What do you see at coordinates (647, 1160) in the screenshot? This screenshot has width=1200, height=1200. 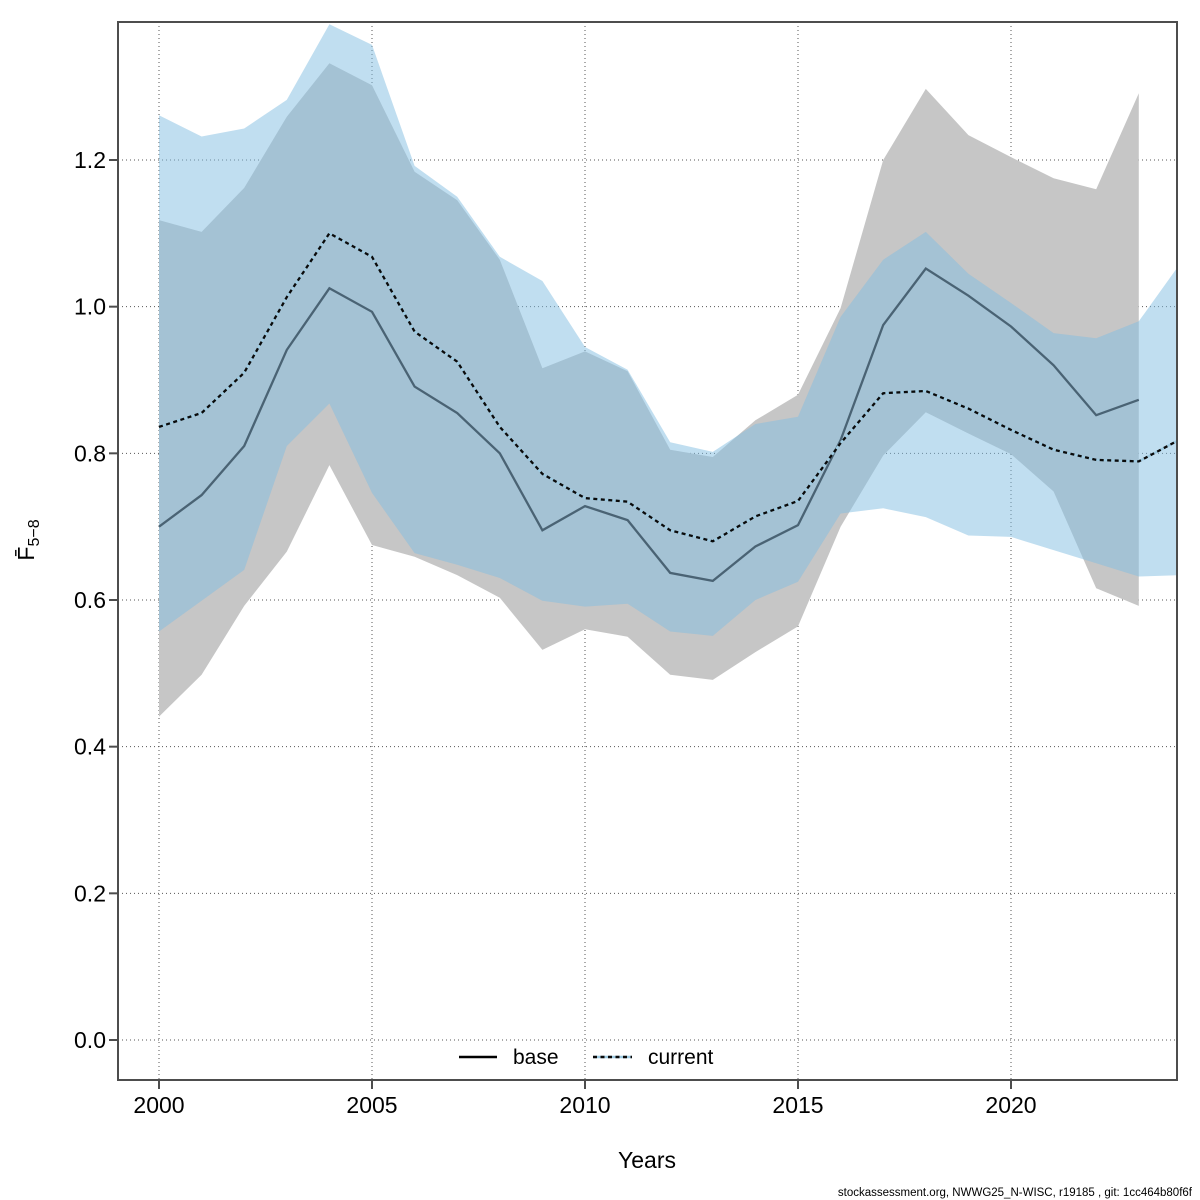 I see `x-axis-title: Years` at bounding box center [647, 1160].